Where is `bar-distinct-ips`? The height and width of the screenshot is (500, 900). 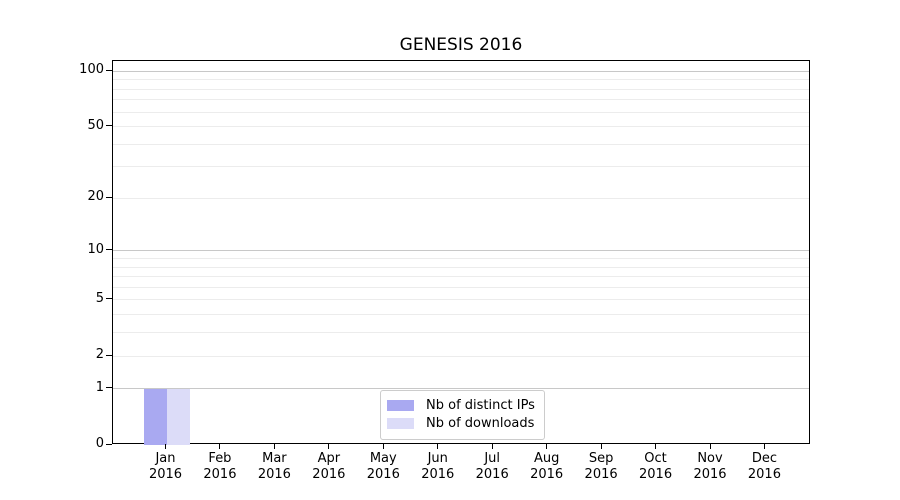 bar-distinct-ips is located at coordinates (155, 416).